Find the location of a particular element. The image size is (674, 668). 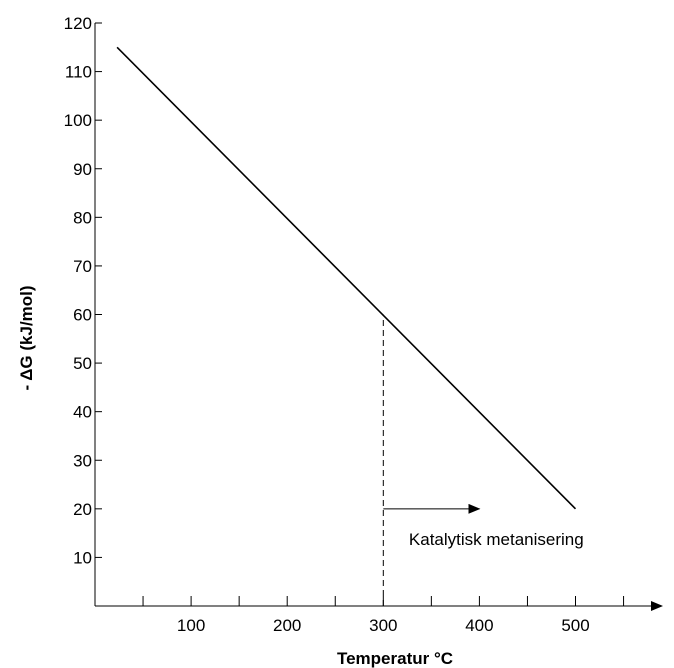

y-tick-label-50: 50 is located at coordinates (82, 363).